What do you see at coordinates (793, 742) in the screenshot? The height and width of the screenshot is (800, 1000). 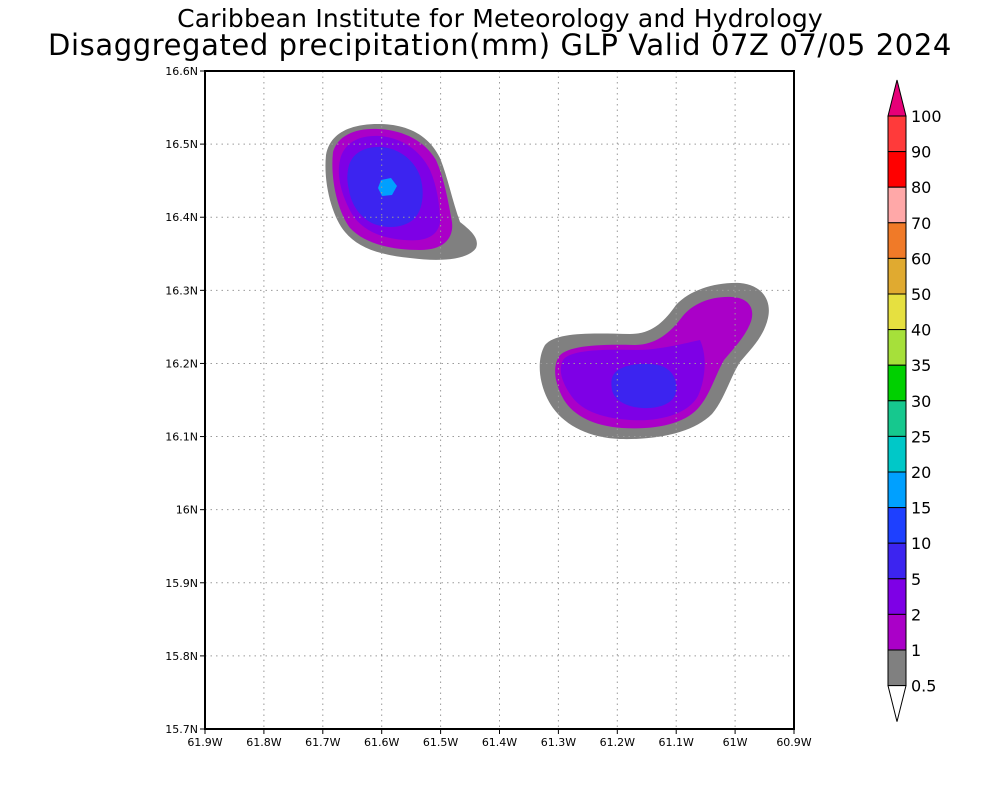 I see `x-tick-label: 60.9W` at bounding box center [793, 742].